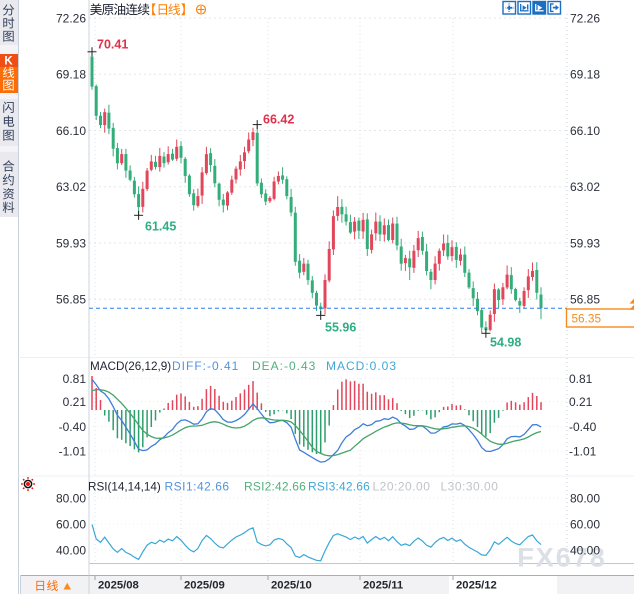 This screenshot has height=594, width=634. I want to click on svg-text: FX678, so click(562, 558).